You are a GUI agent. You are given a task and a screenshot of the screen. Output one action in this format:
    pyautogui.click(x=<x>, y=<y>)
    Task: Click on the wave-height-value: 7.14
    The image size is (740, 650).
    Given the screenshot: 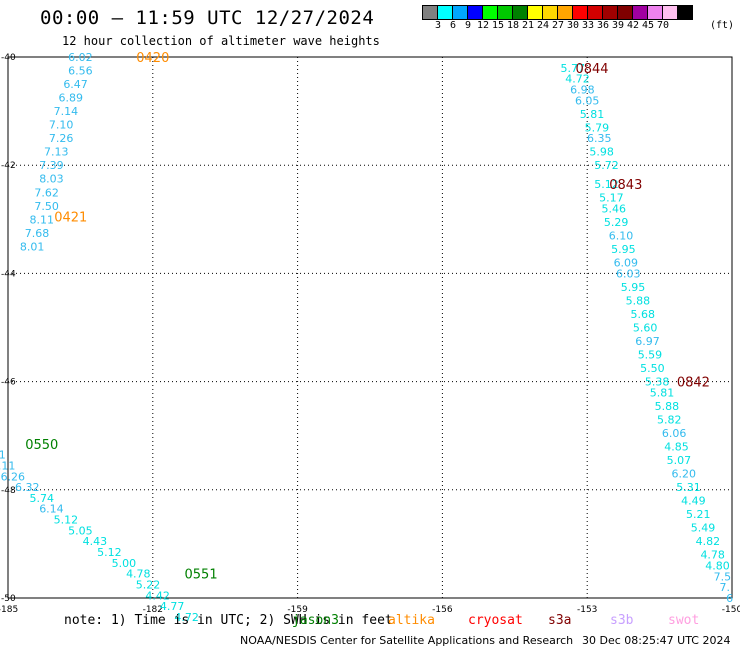 What is the action you would take?
    pyautogui.click(x=66, y=111)
    